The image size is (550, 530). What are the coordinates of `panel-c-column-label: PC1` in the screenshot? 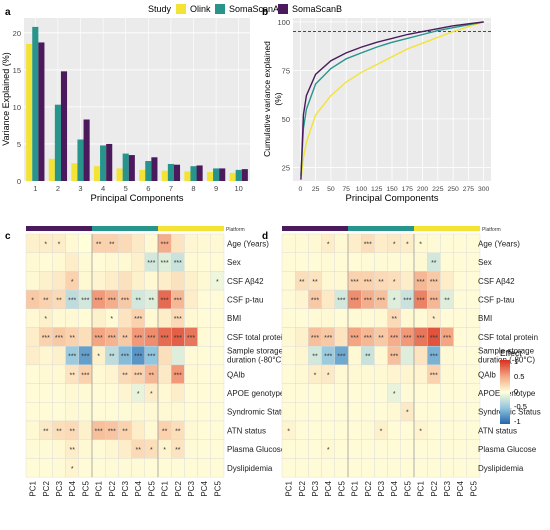 It's located at (165, 489).